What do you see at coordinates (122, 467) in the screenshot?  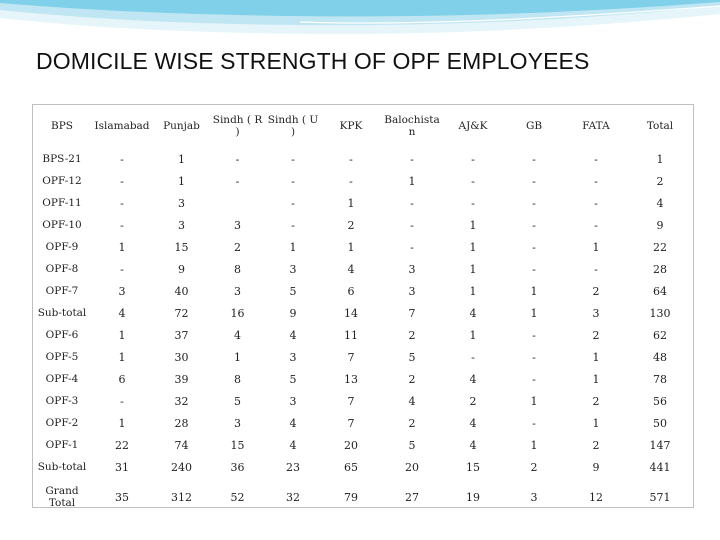 I see `table-cell: 31` at bounding box center [122, 467].